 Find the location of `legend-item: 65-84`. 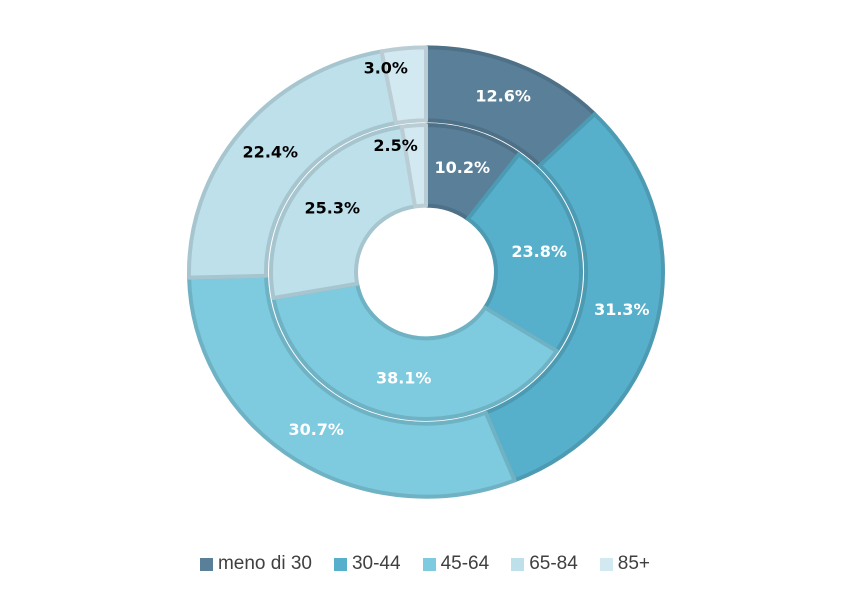

legend-item: 65-84 is located at coordinates (544, 564).